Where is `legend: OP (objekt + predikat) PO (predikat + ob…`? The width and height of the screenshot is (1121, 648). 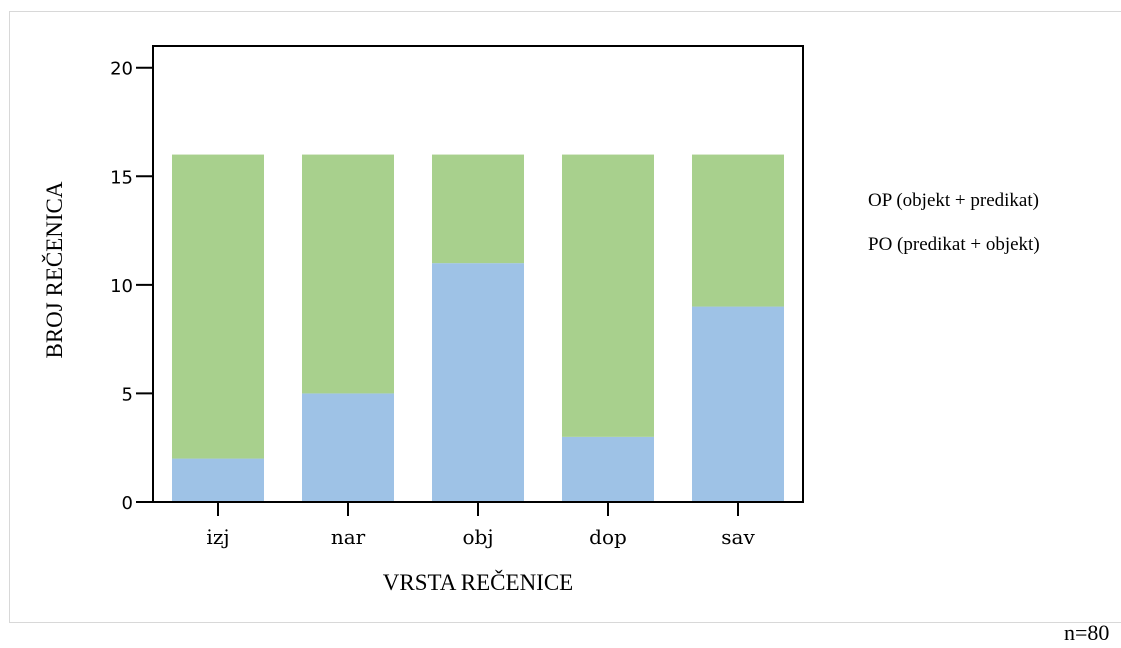 legend: OP (objekt + predikat) PO (predikat + ob… is located at coordinates (954, 229).